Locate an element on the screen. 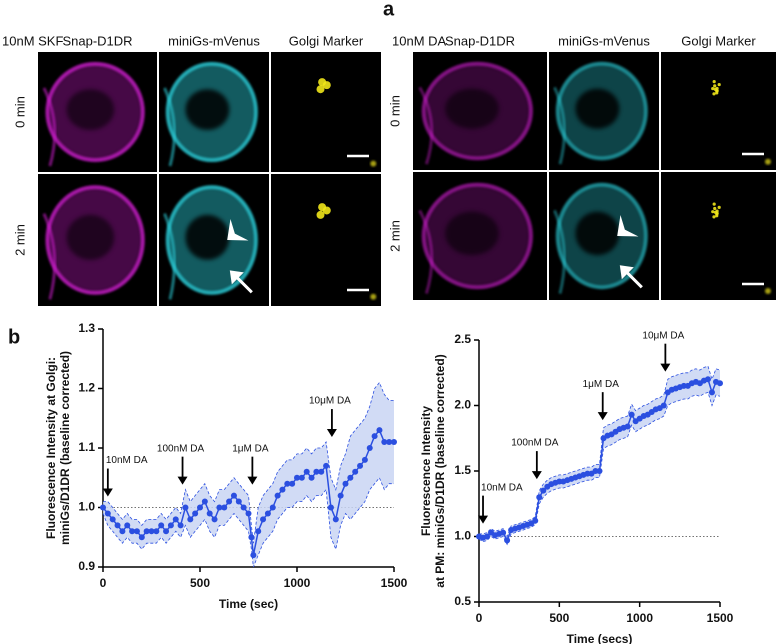 The width and height of the screenshot is (776, 644). column-header: miniGs-mVenus is located at coordinates (604, 40).